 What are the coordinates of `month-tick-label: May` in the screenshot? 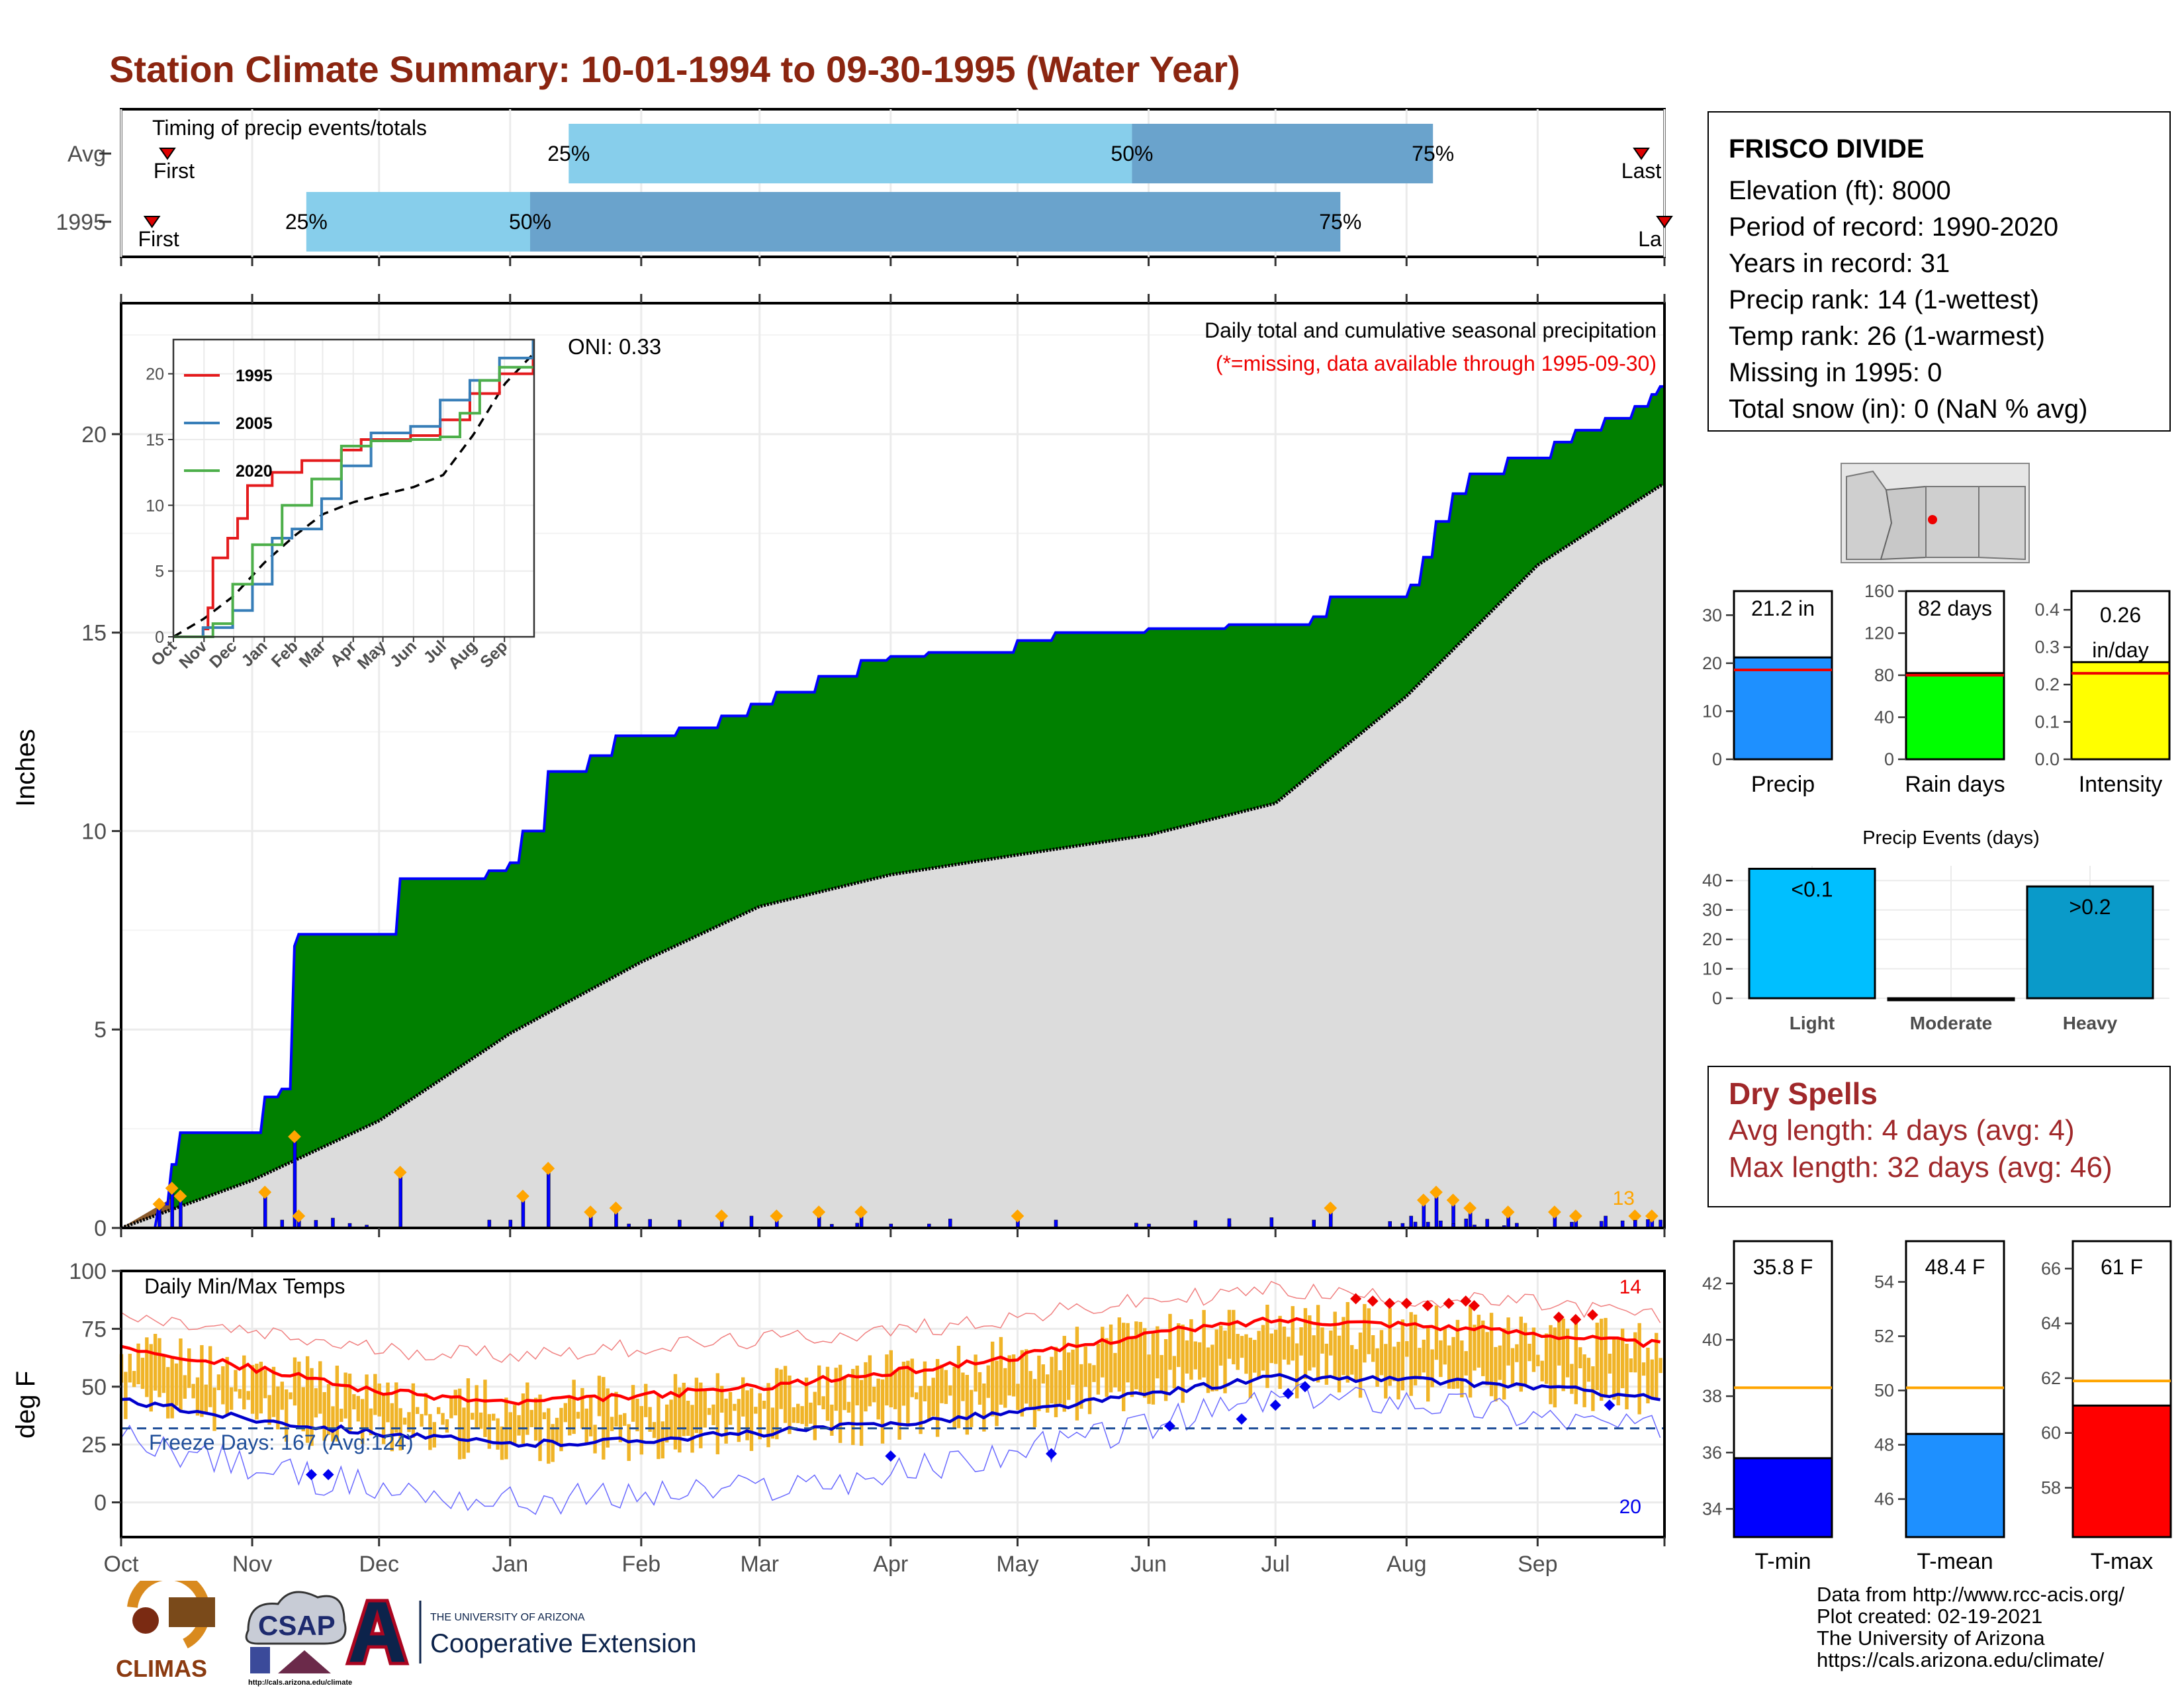 It's located at (1017, 1564).